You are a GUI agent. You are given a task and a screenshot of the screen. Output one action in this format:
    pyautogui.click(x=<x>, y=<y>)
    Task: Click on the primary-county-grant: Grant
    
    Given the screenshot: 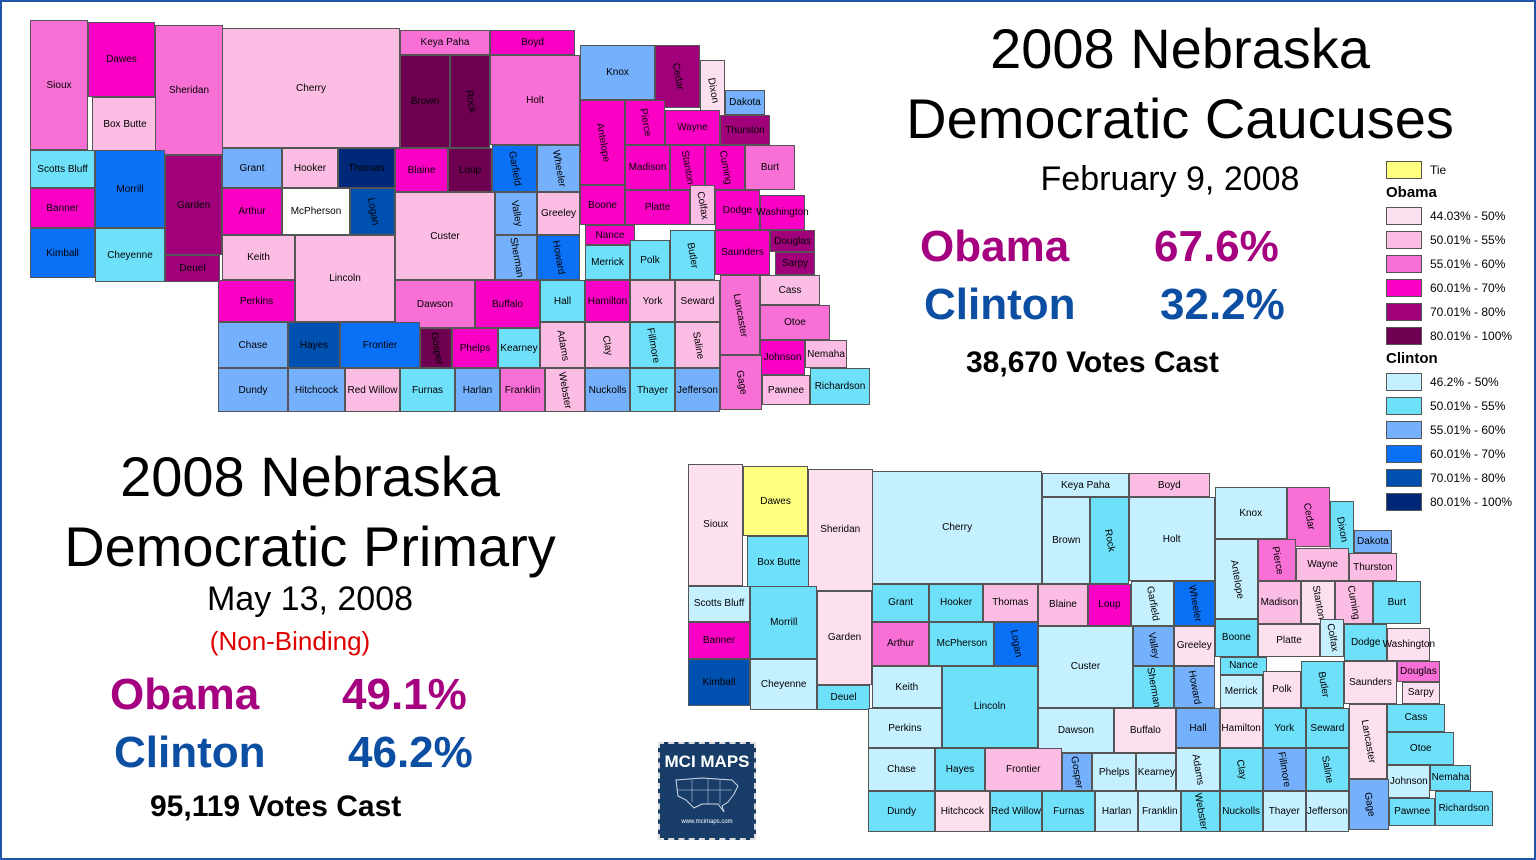 What is the action you would take?
    pyautogui.click(x=900, y=603)
    